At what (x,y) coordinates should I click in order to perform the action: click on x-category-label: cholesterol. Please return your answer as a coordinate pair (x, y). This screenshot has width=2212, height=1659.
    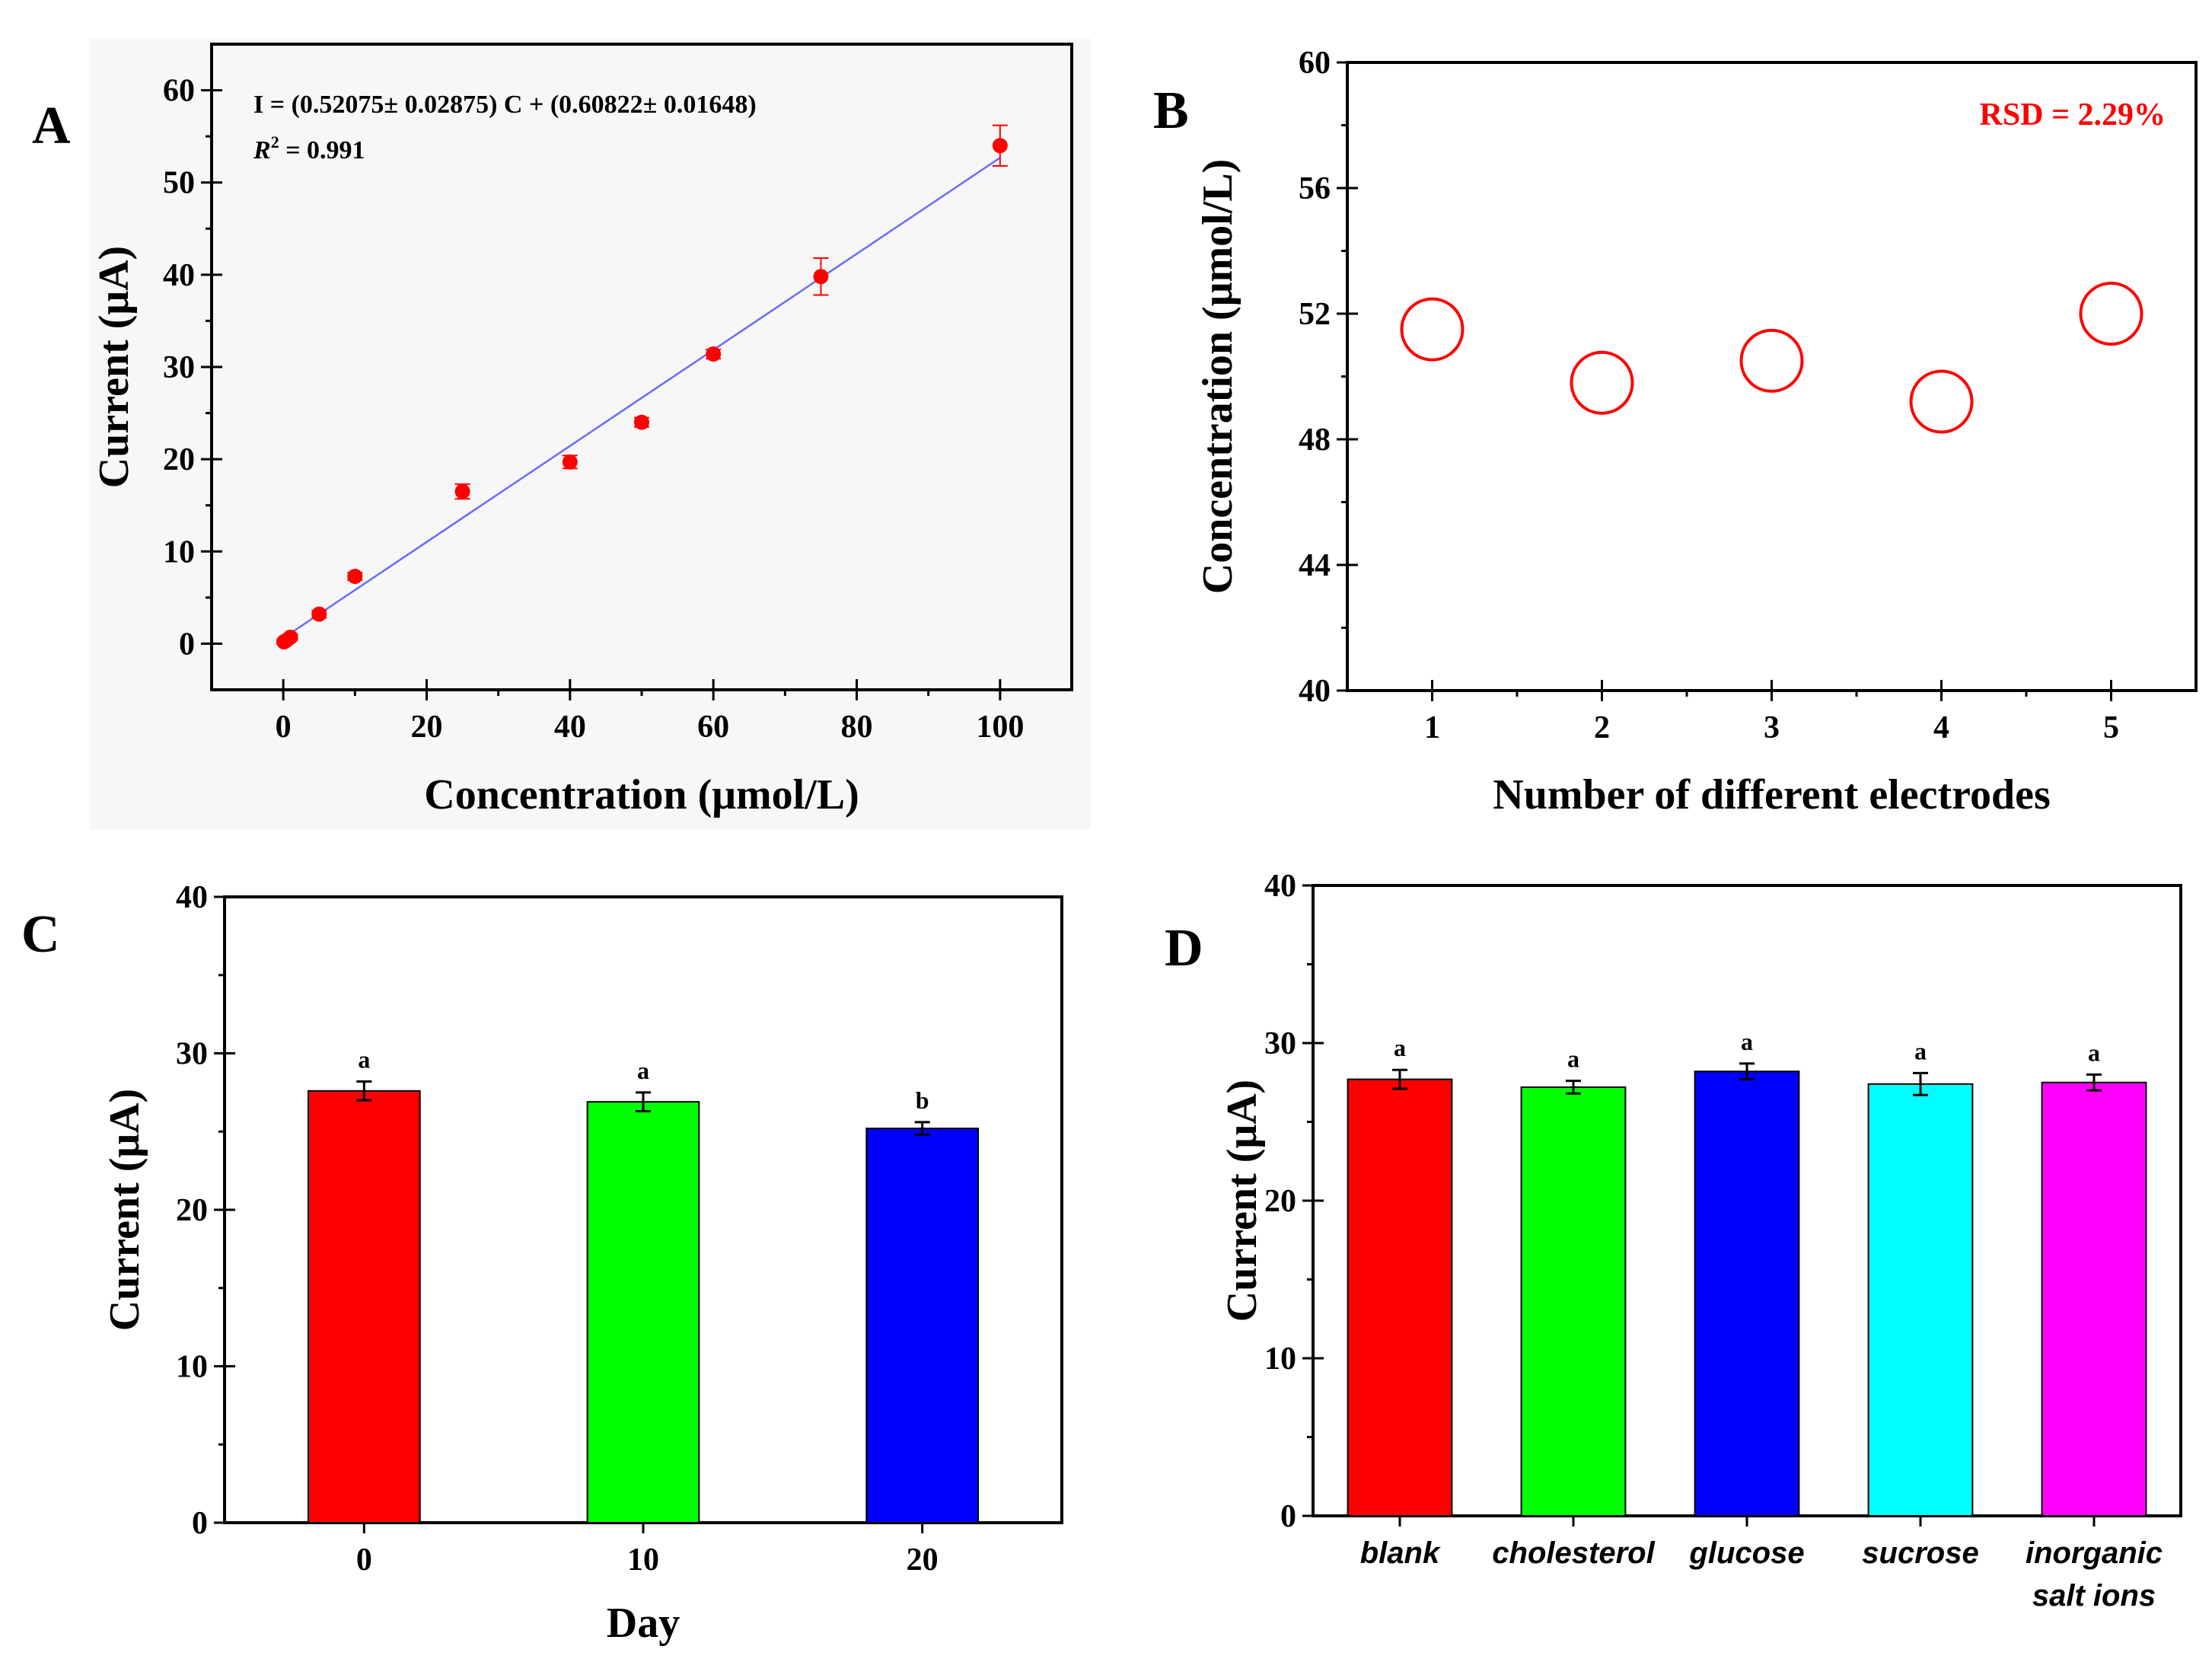
    Looking at the image, I should click on (1573, 1553).